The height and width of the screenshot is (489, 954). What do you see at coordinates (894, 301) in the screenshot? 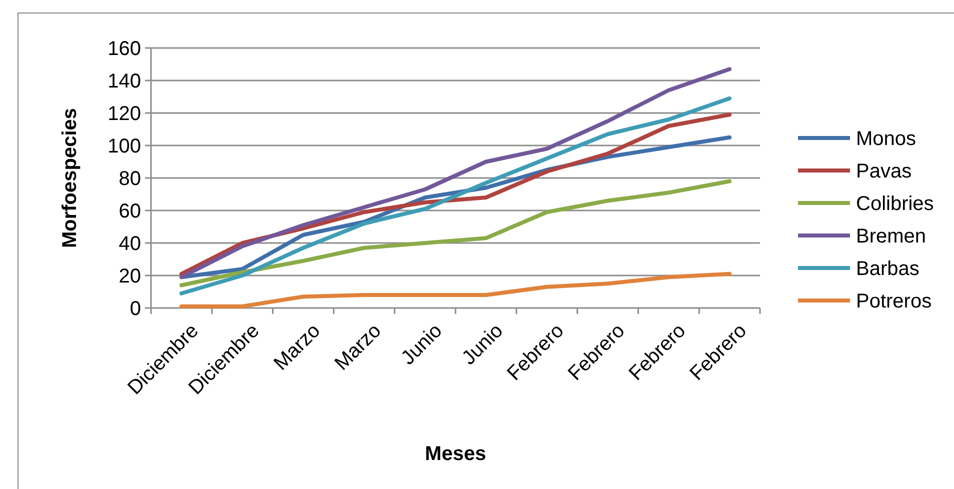
I see `legend-label: Potreros` at bounding box center [894, 301].